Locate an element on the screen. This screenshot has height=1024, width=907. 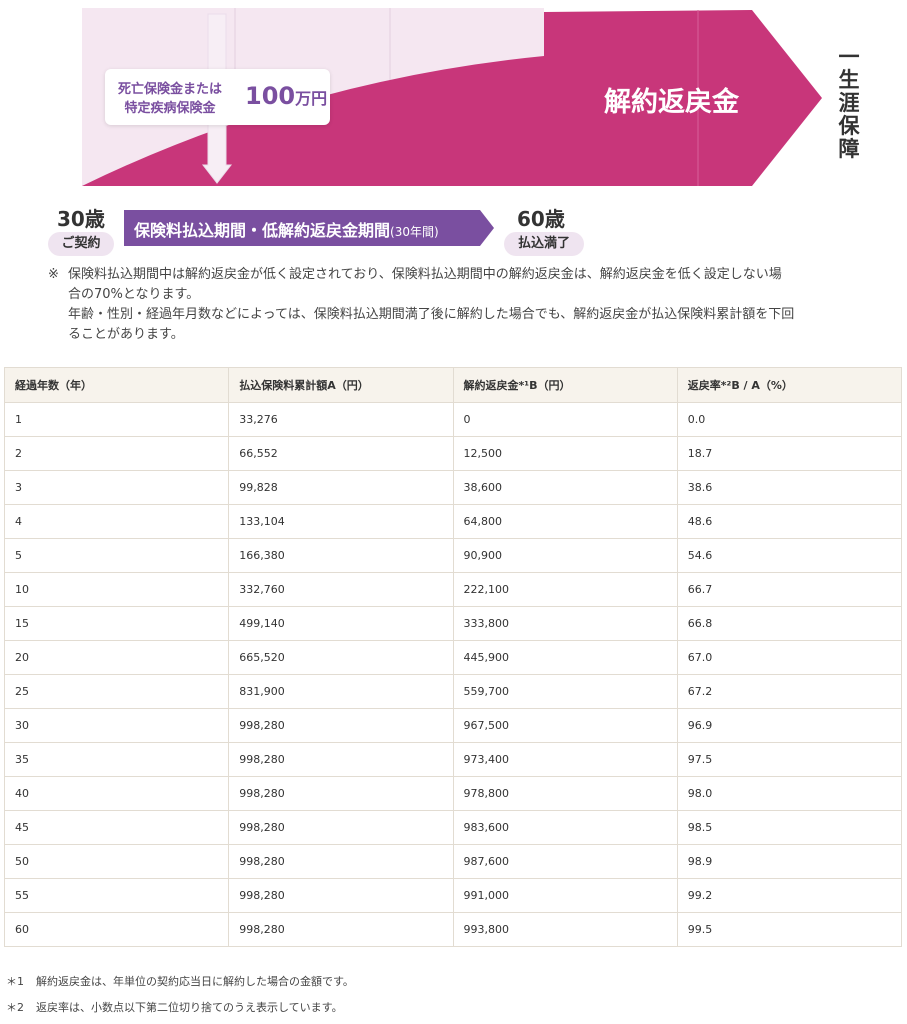
cell-rate: 96.9 is located at coordinates (789, 725).